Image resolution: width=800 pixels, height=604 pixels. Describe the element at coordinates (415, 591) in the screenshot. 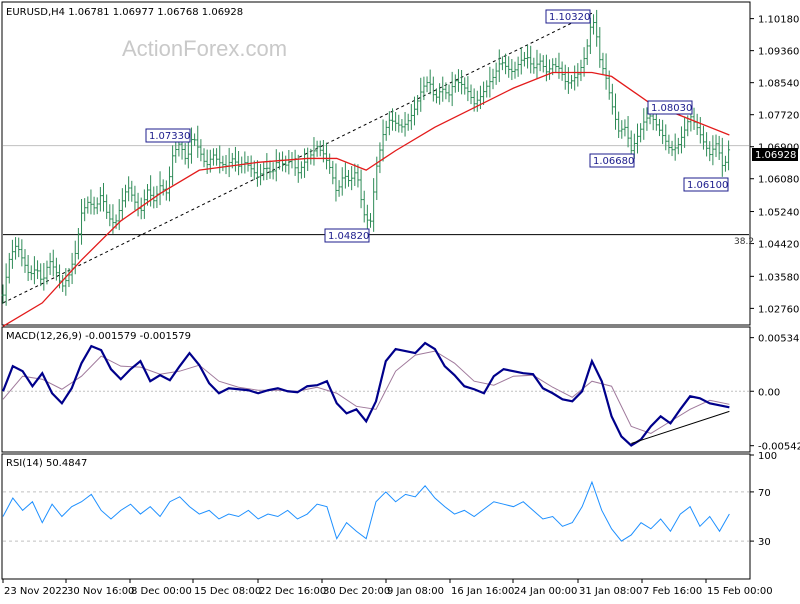

I see `x-axis-label: 9 Jan 08:00` at that location.